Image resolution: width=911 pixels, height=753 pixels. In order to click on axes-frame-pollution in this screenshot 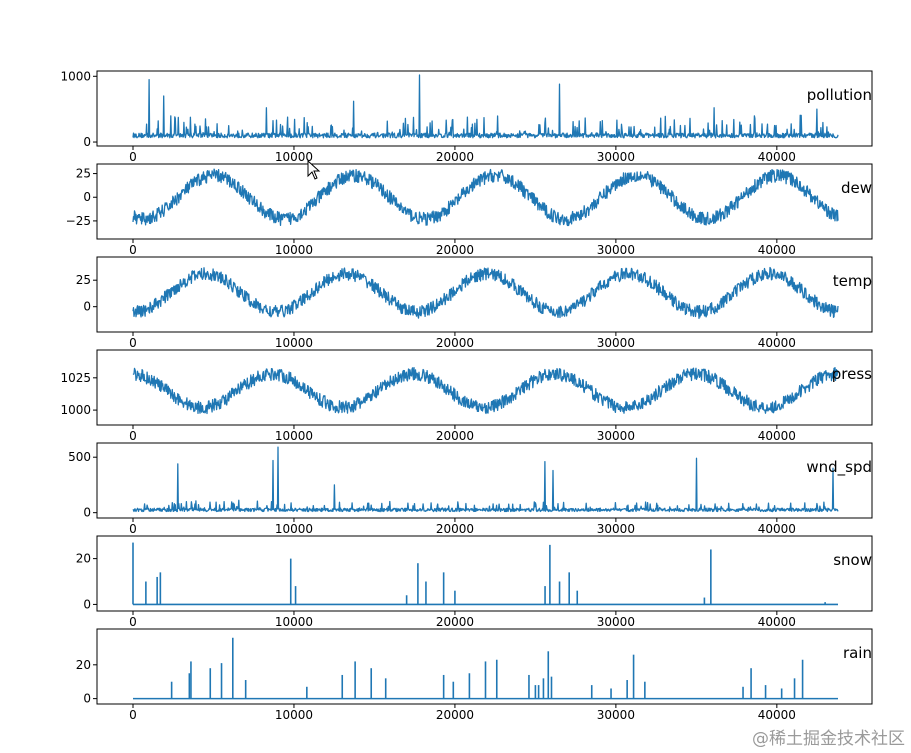, I will do `click(484, 108)`.